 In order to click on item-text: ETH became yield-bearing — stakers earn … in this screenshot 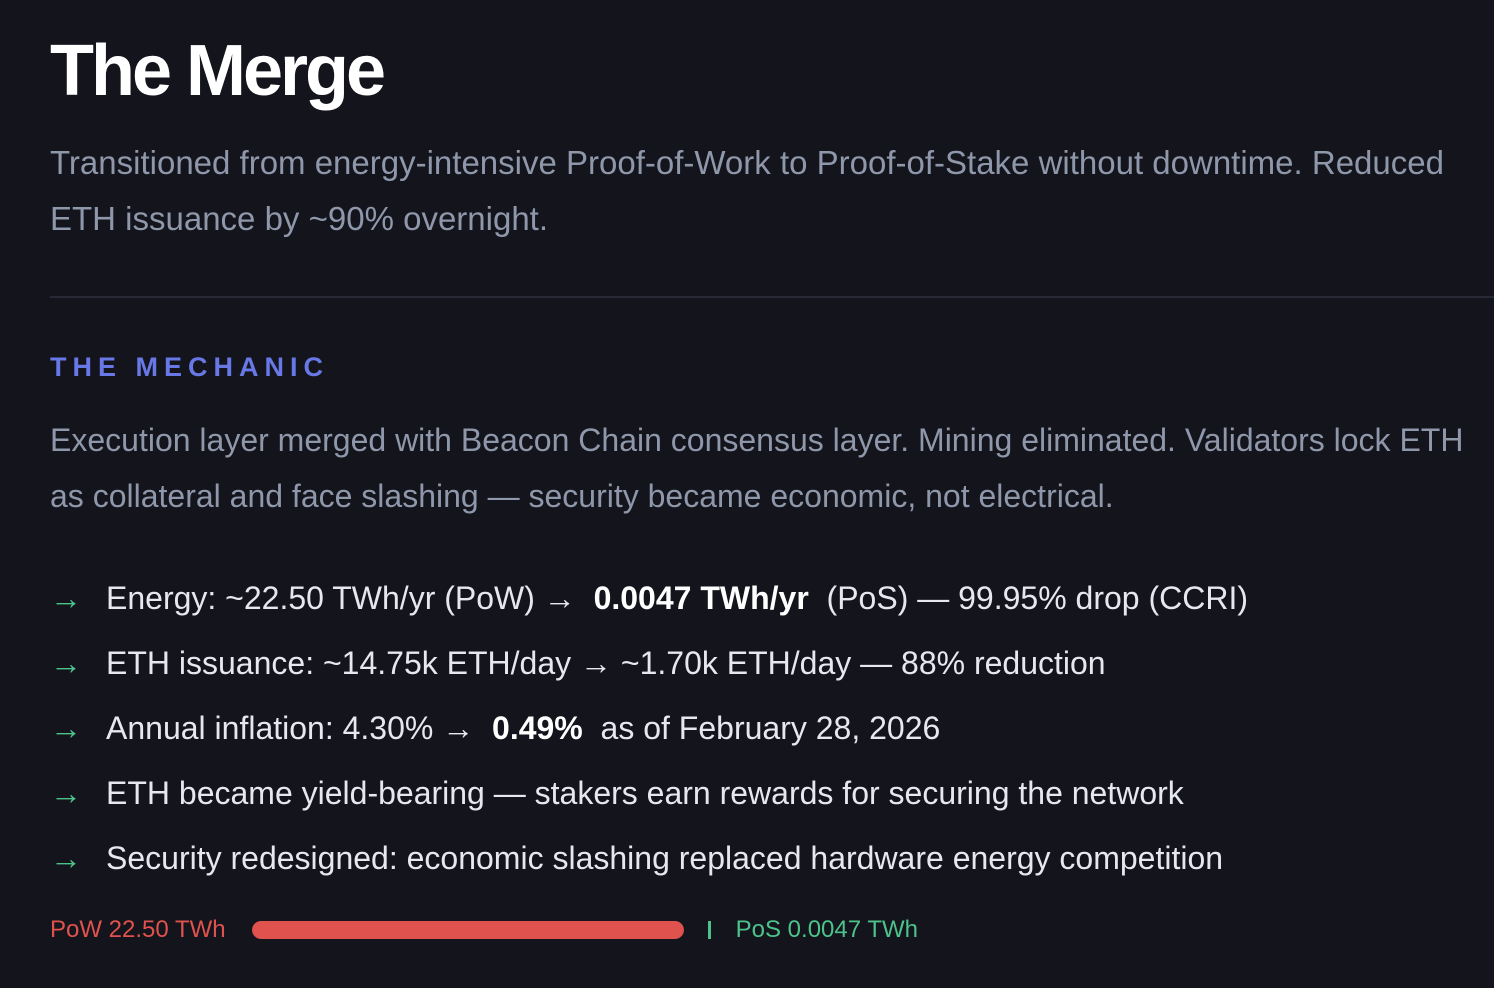, I will do `click(645, 793)`.